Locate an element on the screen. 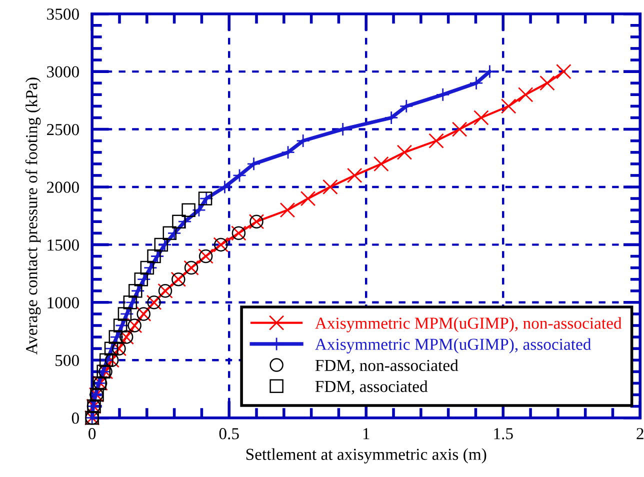 This screenshot has height=477, width=644. legend-label: FDM, non-associated is located at coordinates (386, 366).